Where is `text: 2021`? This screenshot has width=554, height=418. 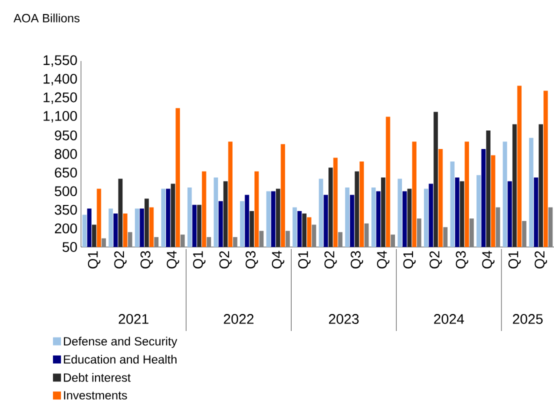 text: 2021 is located at coordinates (133, 319).